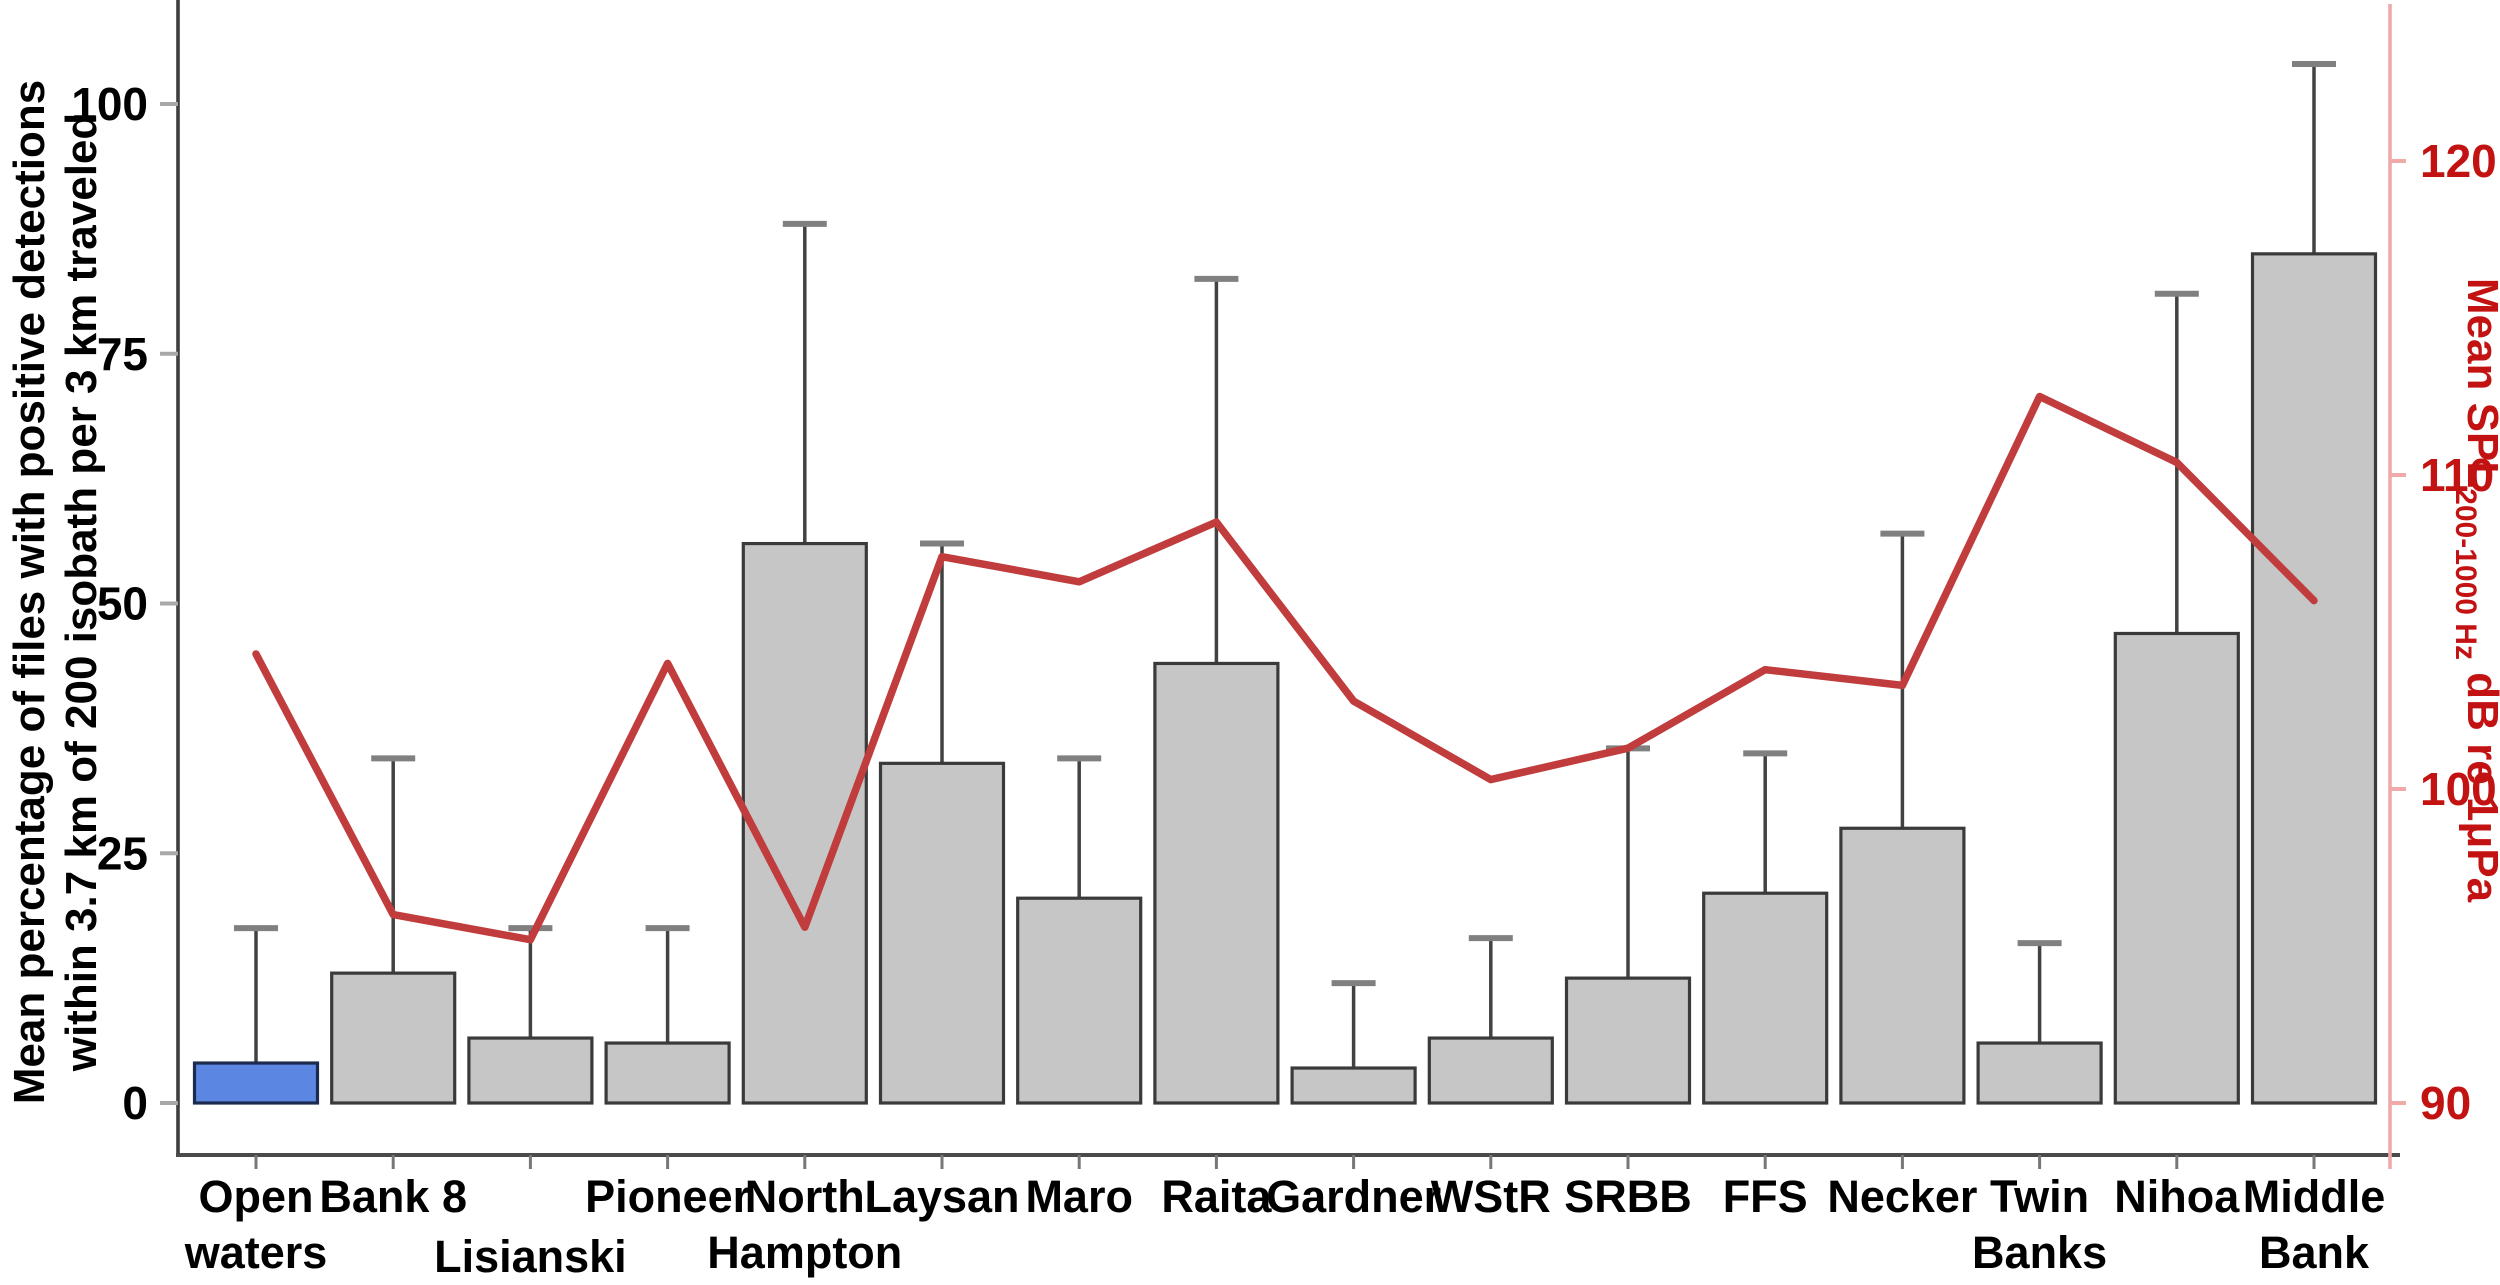 The height and width of the screenshot is (1285, 2500). I want to click on x-label: Nihoa, so click(2177, 1196).